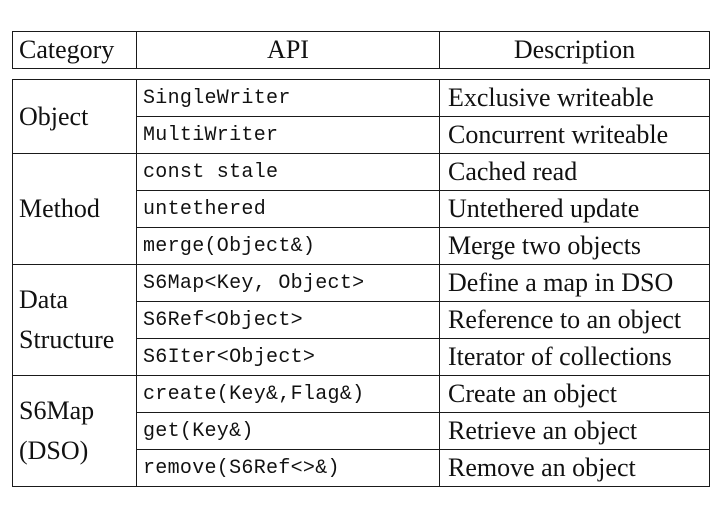  What do you see at coordinates (288, 135) in the screenshot?
I see `api-cell: MultiWriter` at bounding box center [288, 135].